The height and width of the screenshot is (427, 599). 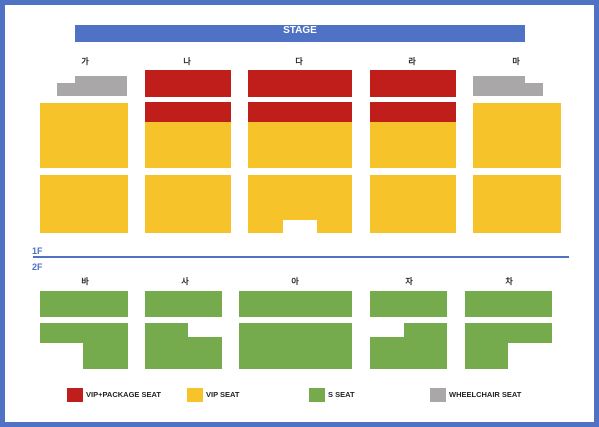 I want to click on s-section-cha-rear, so click(x=508, y=333).